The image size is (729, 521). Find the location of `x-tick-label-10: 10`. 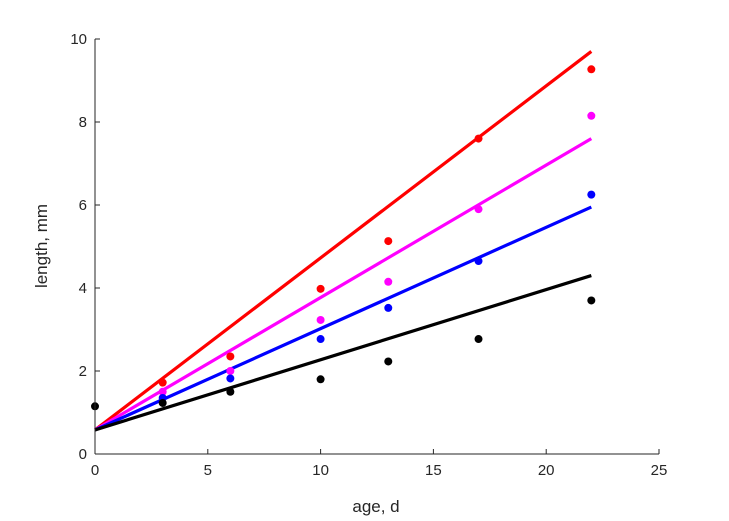

x-tick-label-10: 10 is located at coordinates (320, 470).